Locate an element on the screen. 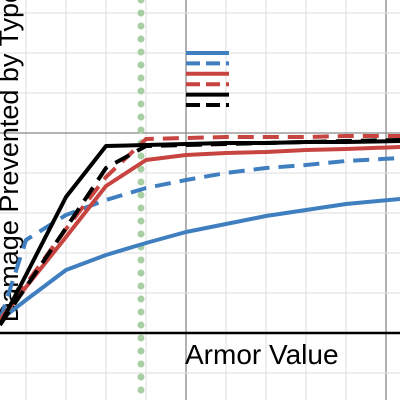 The image size is (400, 400). x-axis-label: Armor Value is located at coordinates (262, 354).